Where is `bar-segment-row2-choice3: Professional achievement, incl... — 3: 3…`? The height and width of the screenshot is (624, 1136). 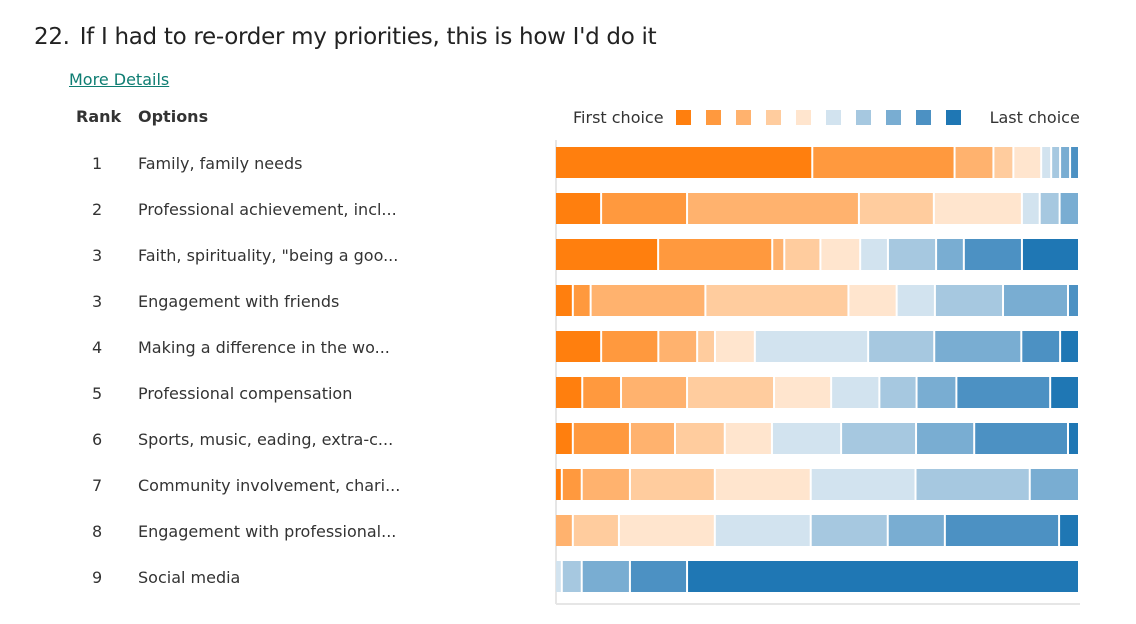
bar-segment-row2-choice3: Professional achievement, incl... — 3: 3… is located at coordinates (773, 208).